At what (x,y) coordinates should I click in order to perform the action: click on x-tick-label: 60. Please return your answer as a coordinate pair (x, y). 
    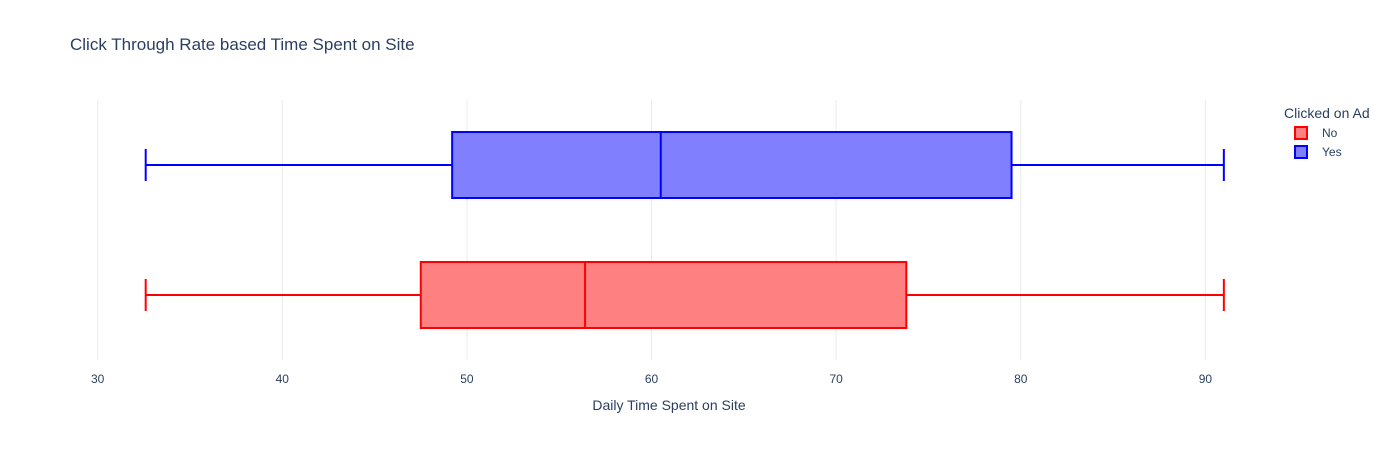
    Looking at the image, I should click on (652, 379).